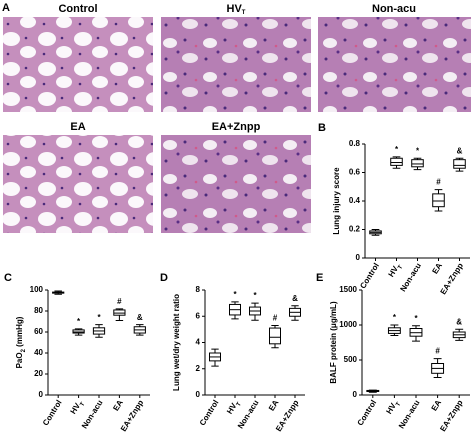 Image resolution: width=474 pixels, height=444 pixels. What do you see at coordinates (348, 289) in the screenshot?
I see `y-tick-label: 1500` at bounding box center [348, 289].